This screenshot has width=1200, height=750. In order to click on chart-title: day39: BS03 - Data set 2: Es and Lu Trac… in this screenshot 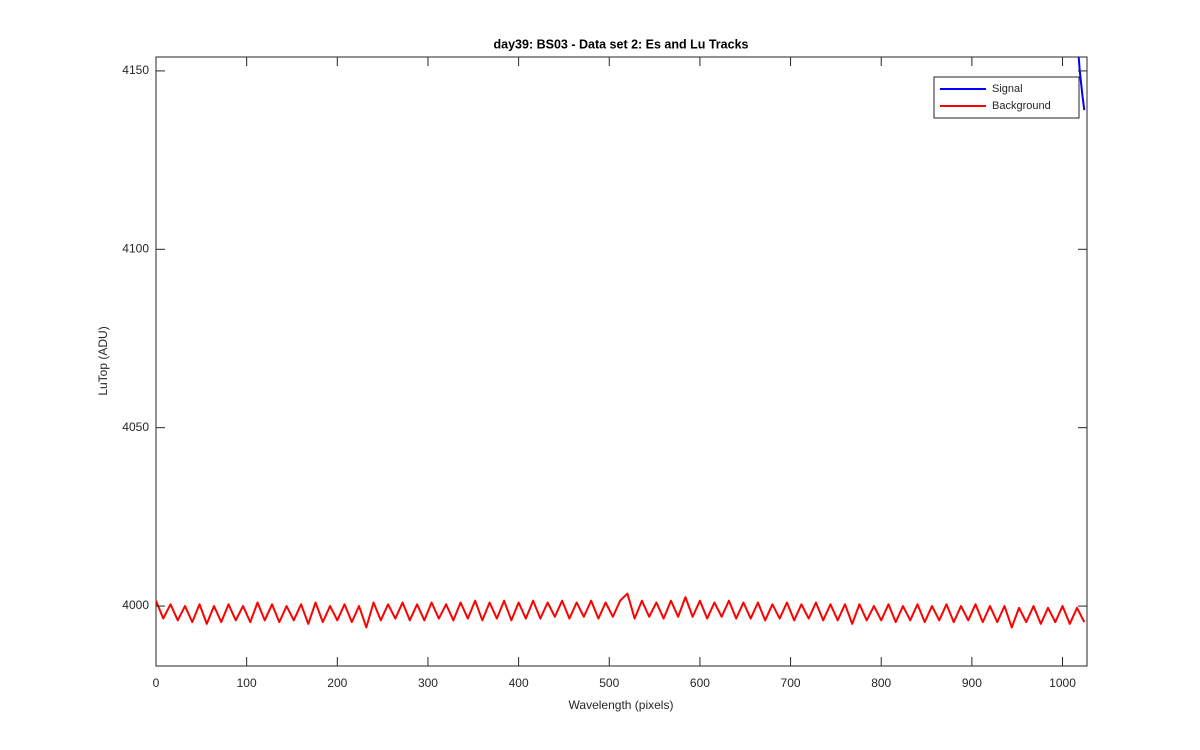, I will do `click(621, 44)`.